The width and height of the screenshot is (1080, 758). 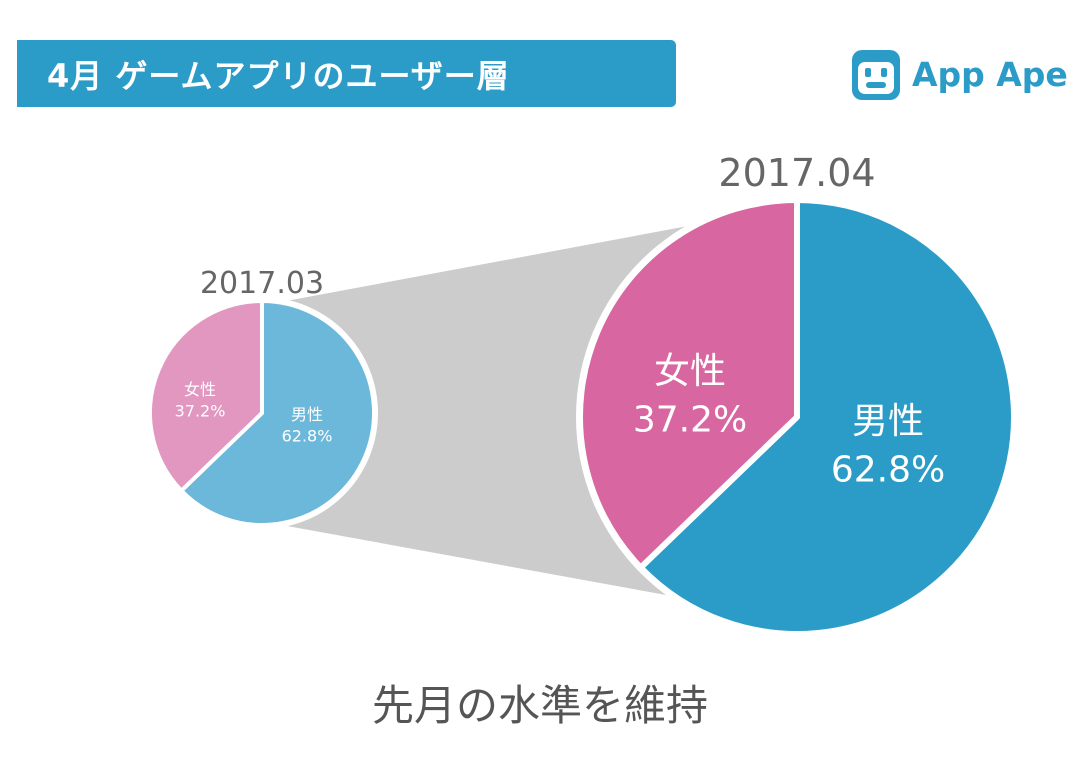 What do you see at coordinates (539, 705) in the screenshot?
I see `footer-caption: 先月の水準を維持` at bounding box center [539, 705].